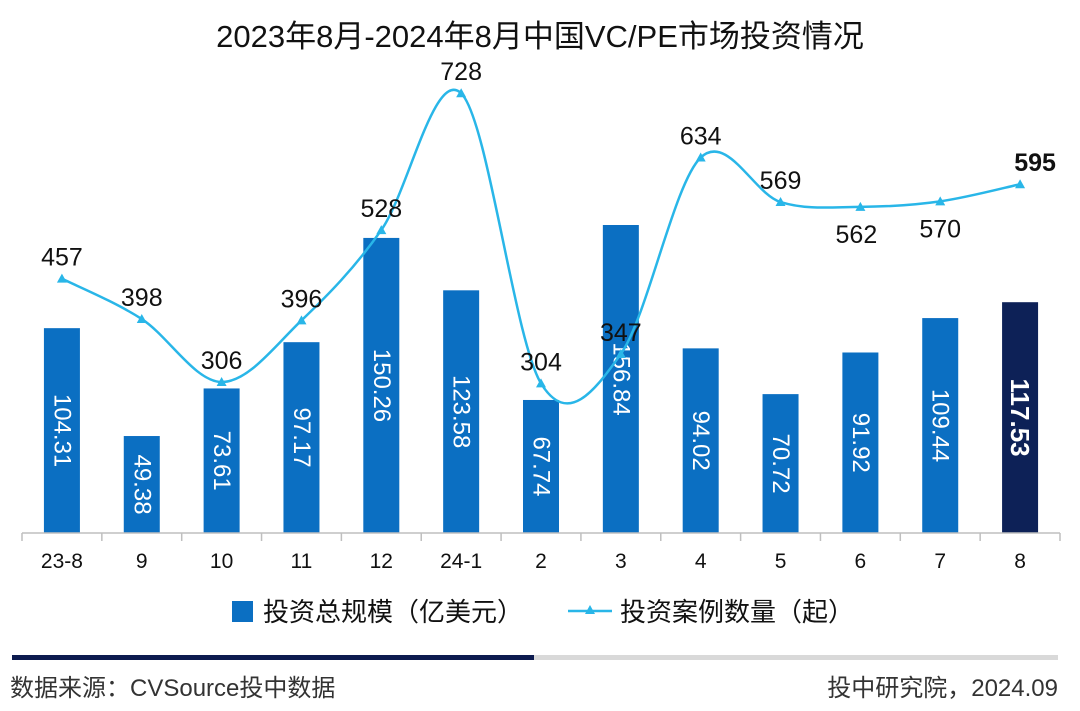 The width and height of the screenshot is (1080, 711). Describe the element at coordinates (861, 561) in the screenshot. I see `x-tick-label: 6` at that location.